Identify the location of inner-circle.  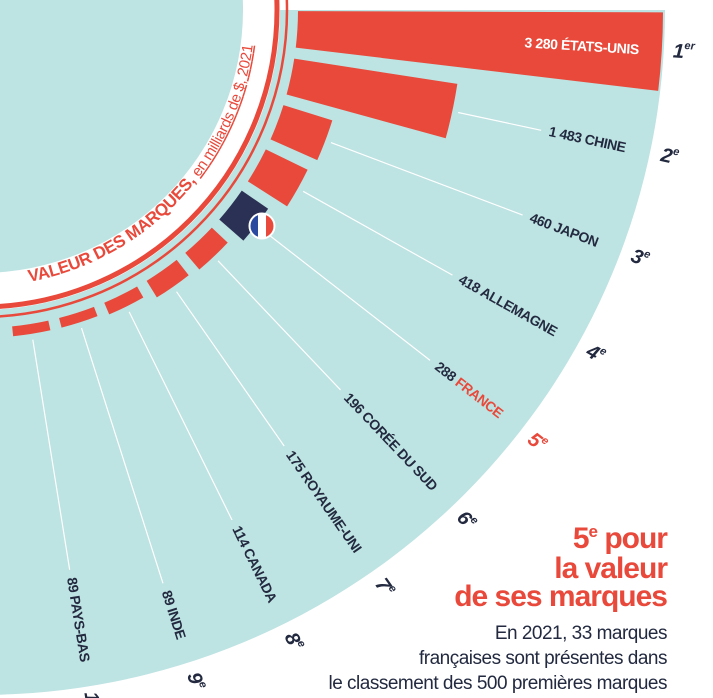
(121, 136).